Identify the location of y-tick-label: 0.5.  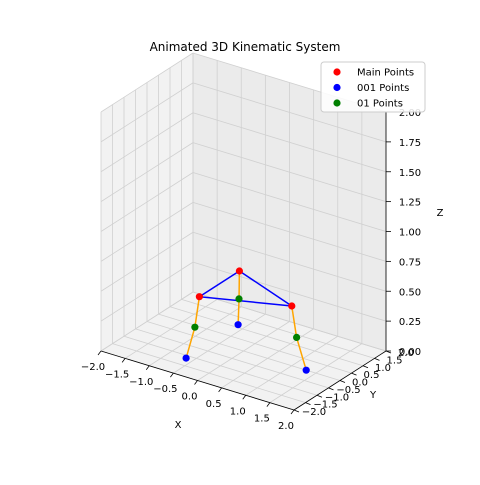
(372, 375).